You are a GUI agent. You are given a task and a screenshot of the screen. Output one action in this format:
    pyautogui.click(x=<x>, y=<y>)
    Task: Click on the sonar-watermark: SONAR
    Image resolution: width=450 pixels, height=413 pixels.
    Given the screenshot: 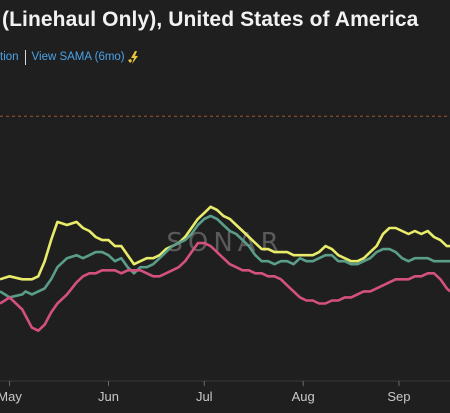 What is the action you would take?
    pyautogui.click(x=224, y=243)
    